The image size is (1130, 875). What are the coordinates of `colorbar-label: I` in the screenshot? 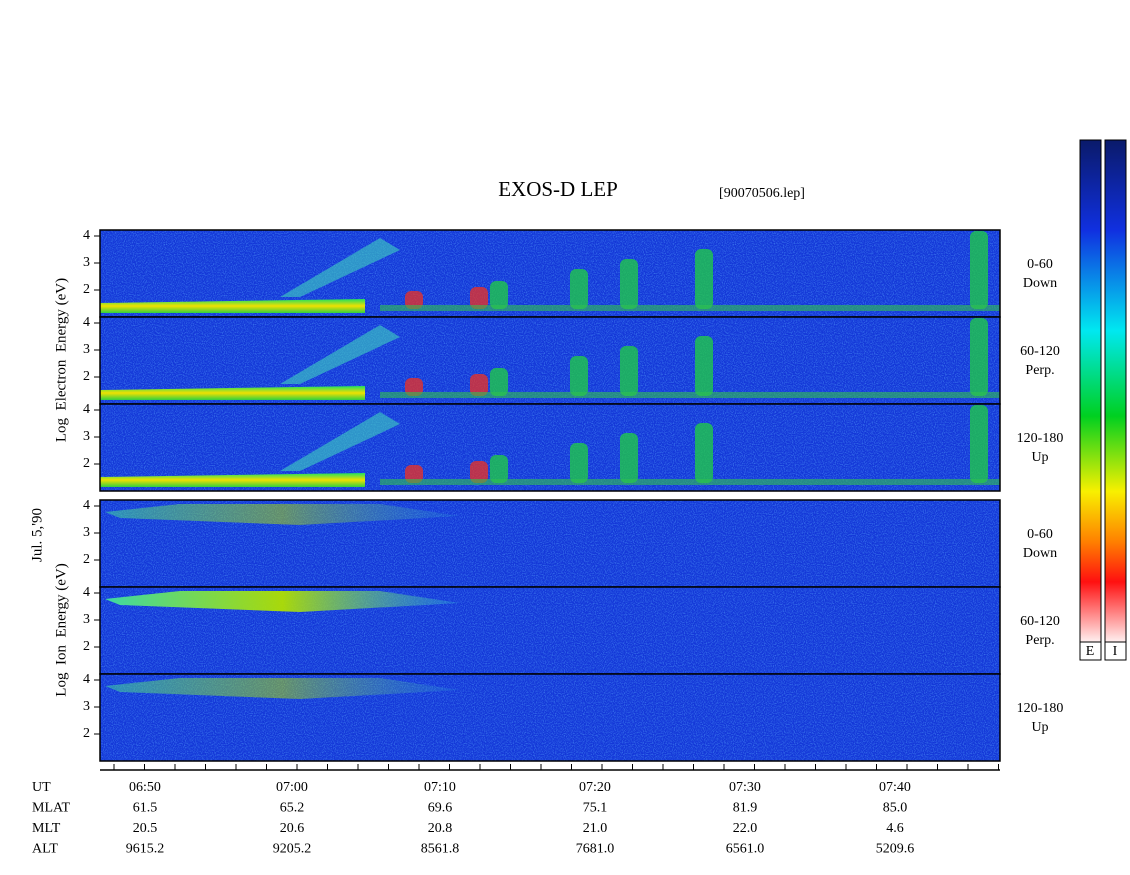 It's located at (1115, 651).